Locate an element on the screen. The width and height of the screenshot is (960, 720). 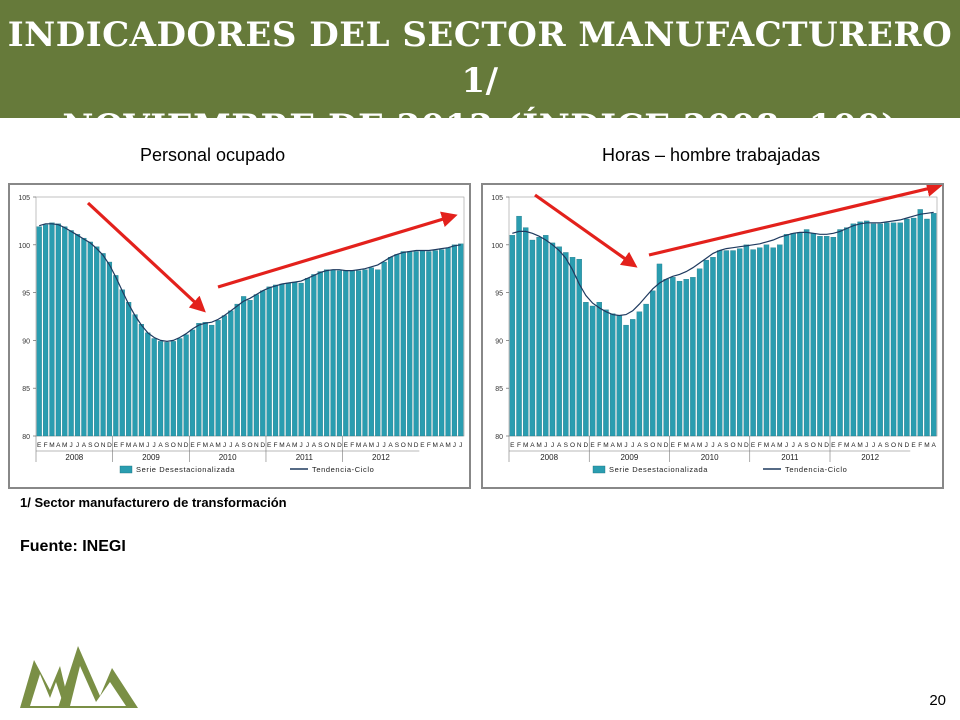
x-year-label: 2008 is located at coordinates (549, 457).